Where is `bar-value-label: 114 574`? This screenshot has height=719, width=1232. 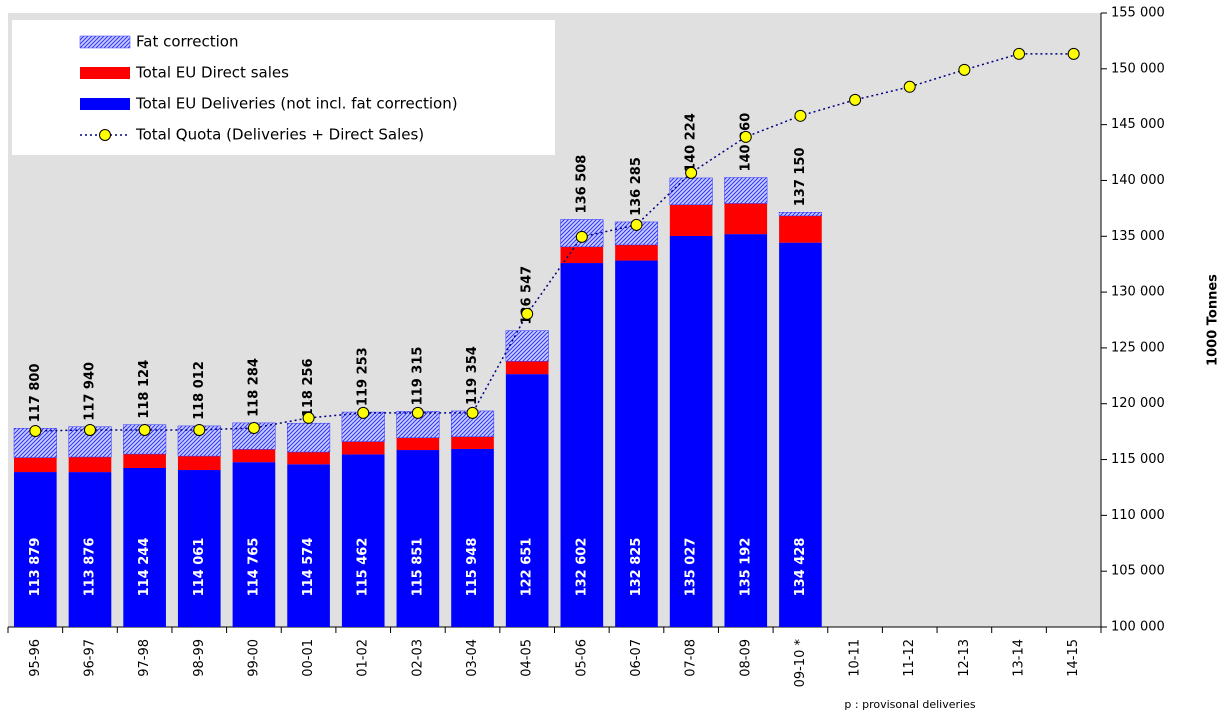 bar-value-label: 114 574 is located at coordinates (308, 567).